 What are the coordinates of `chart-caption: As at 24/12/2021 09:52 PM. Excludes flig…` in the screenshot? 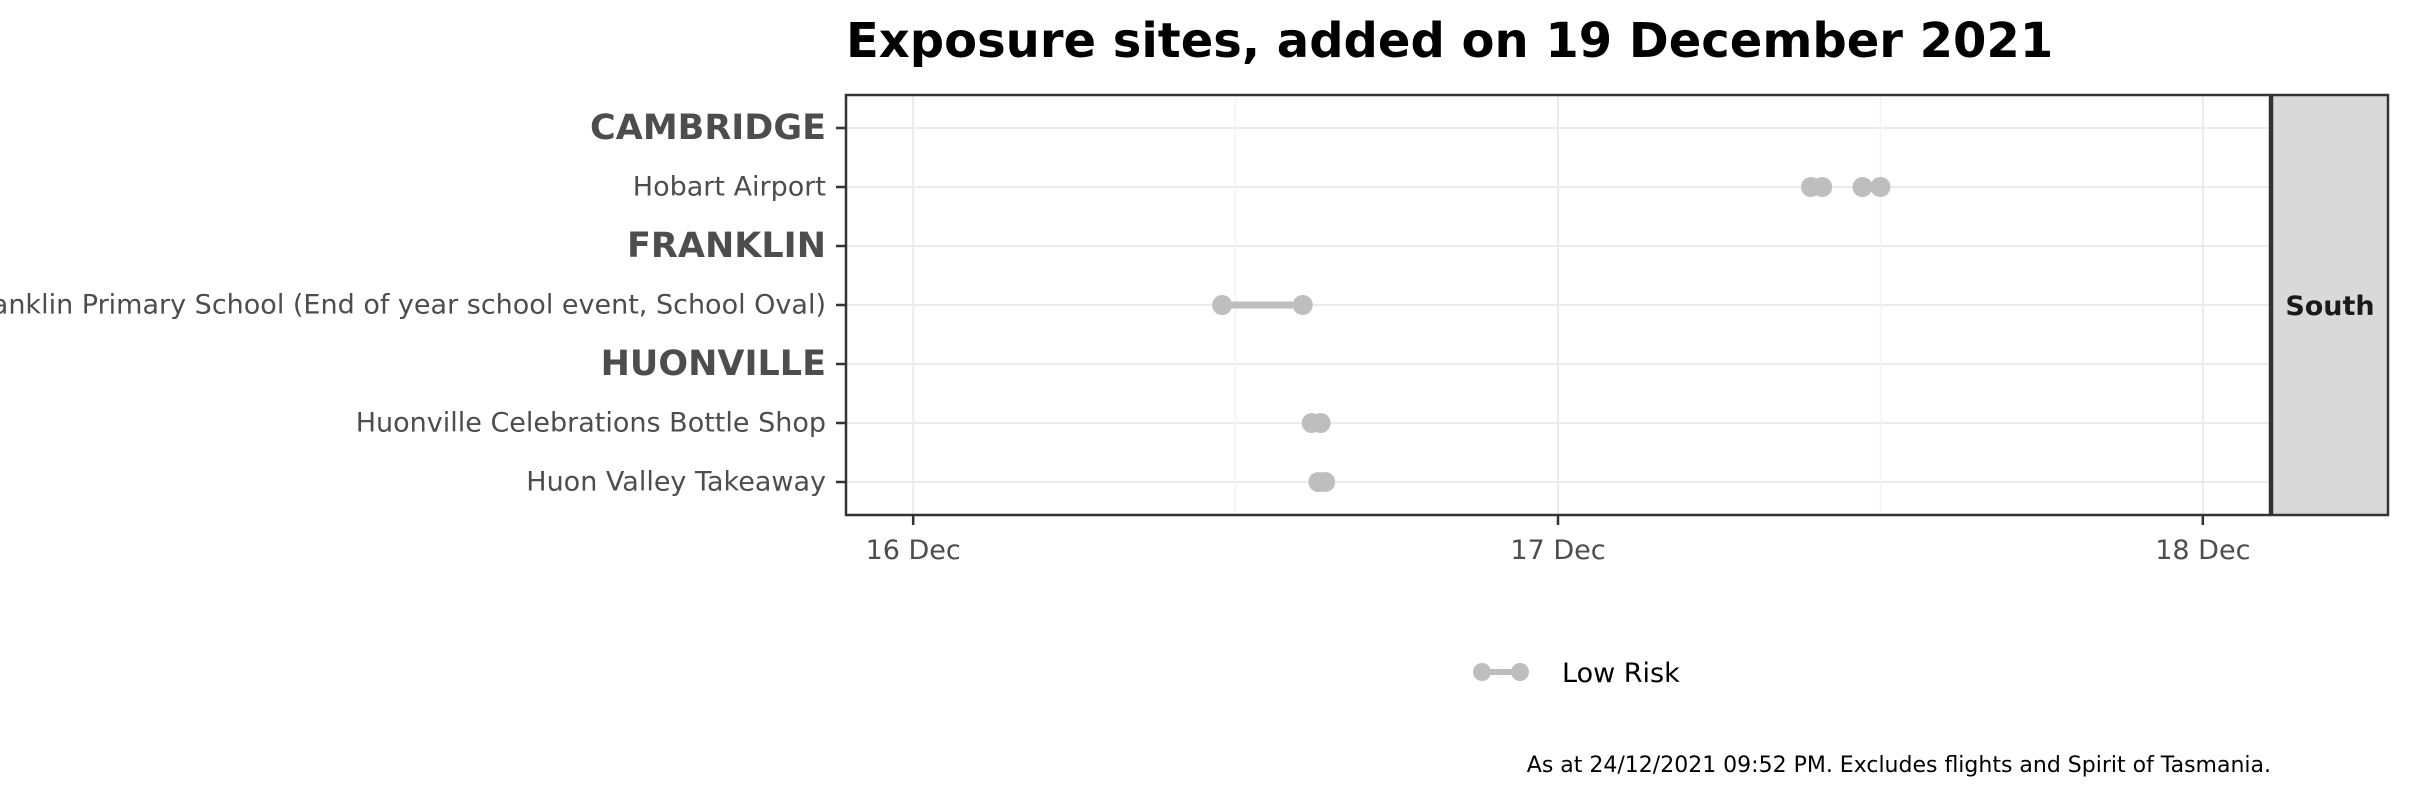 It's located at (1899, 765).